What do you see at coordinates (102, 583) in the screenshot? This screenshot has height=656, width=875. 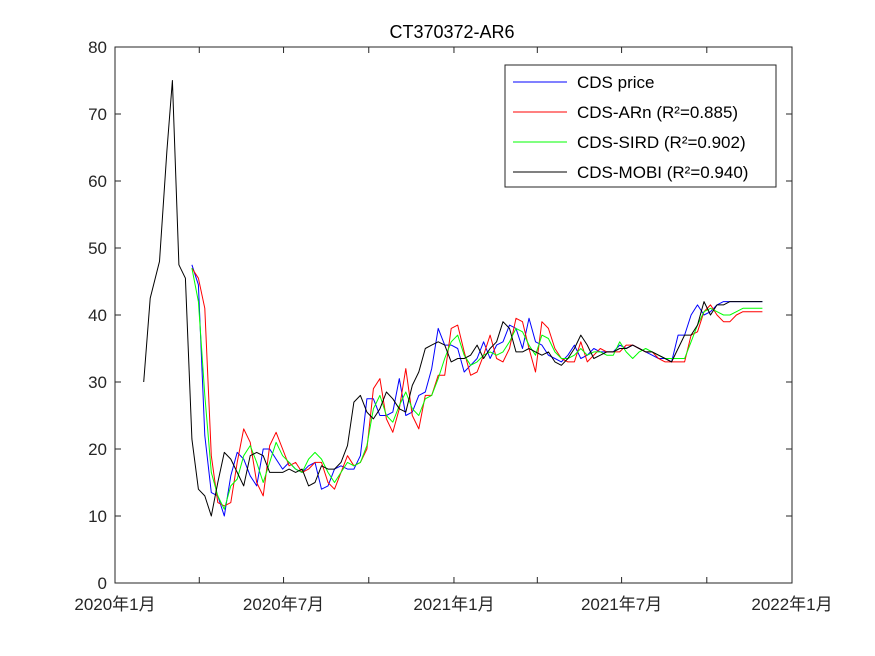 I see `y-tick-label: 0` at bounding box center [102, 583].